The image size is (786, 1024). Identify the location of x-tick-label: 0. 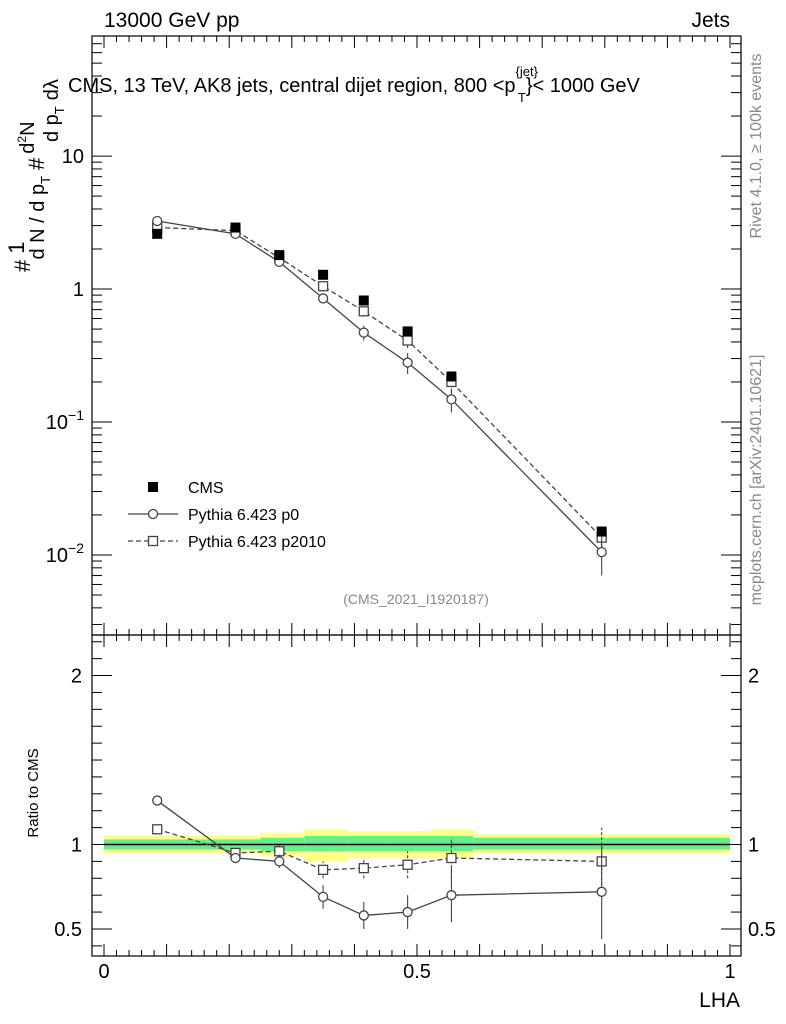
(103, 972).